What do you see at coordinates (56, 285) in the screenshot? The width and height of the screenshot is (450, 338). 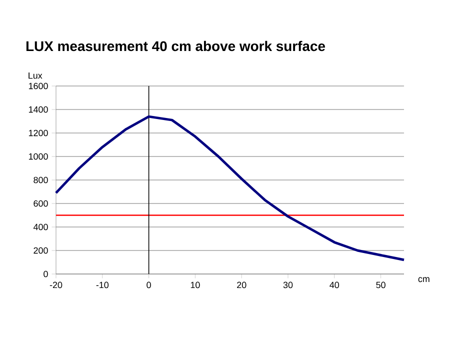 I see `x-tick-label: -20` at bounding box center [56, 285].